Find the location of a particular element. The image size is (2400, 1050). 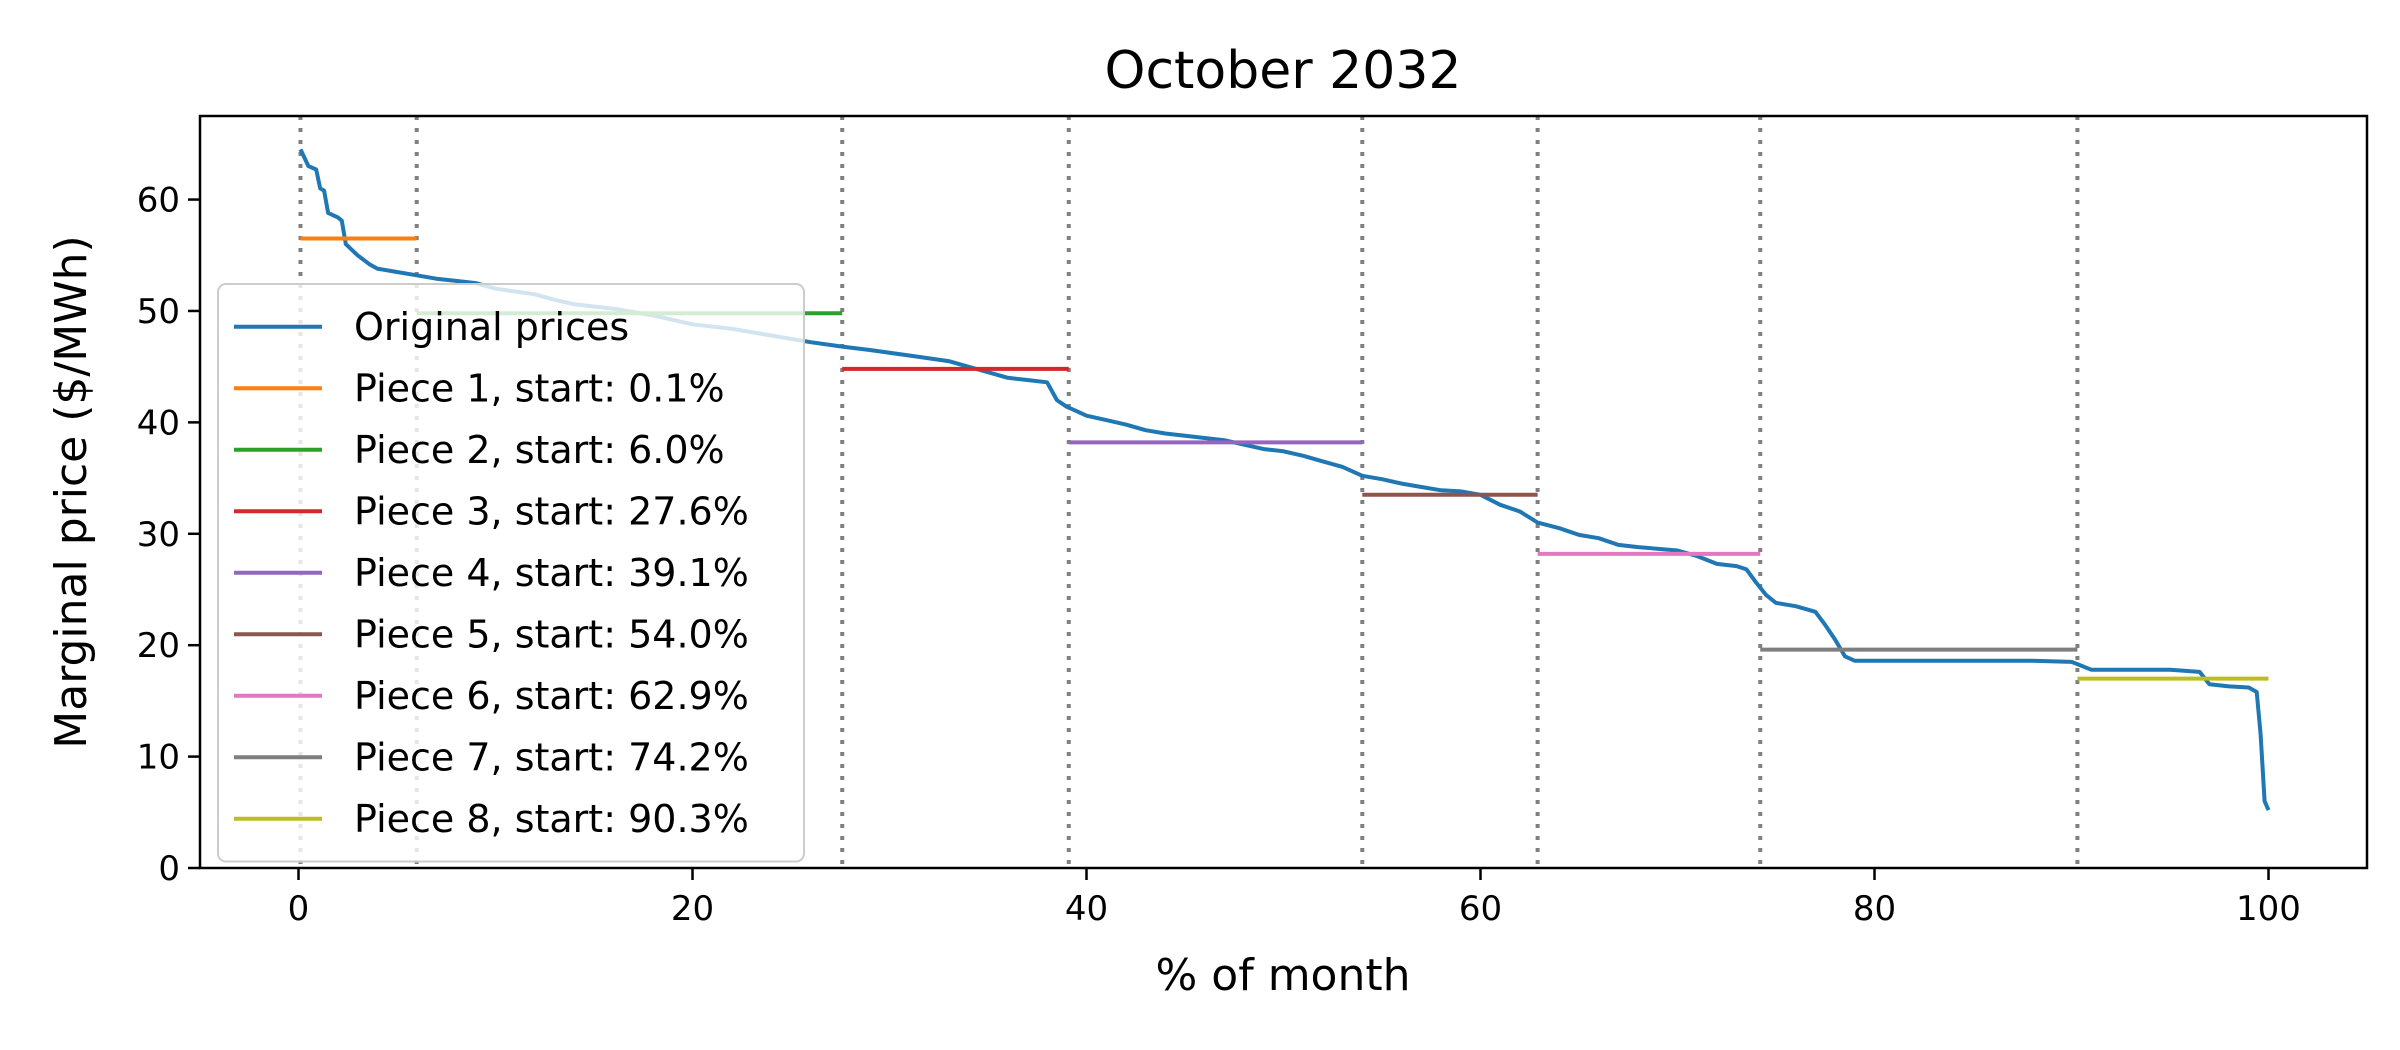

legend-label: Piece 3, start: 27.6% is located at coordinates (551, 511).